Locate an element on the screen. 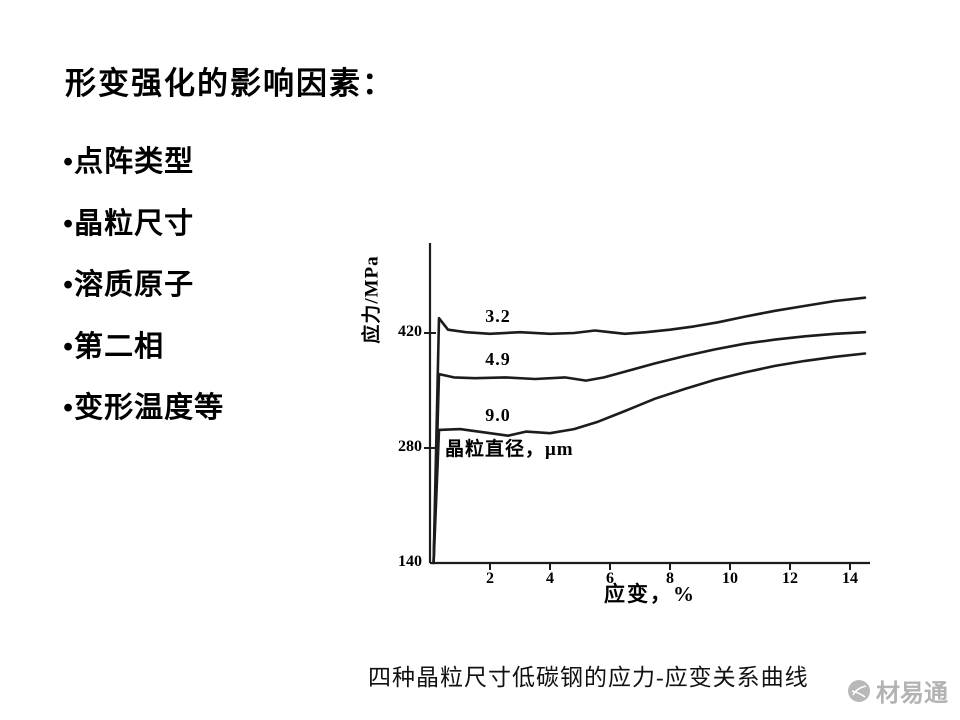 The width and height of the screenshot is (960, 720). x-tick-label: 12 is located at coordinates (790, 578).